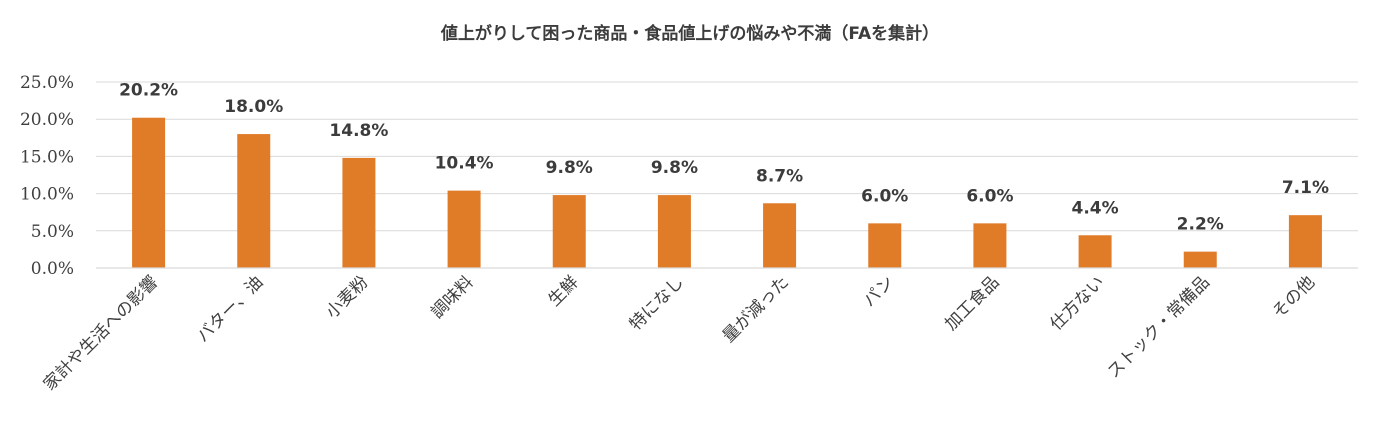 The image size is (1381, 440). Describe the element at coordinates (52, 269) in the screenshot. I see `y-tick-label: 0.0%` at that location.